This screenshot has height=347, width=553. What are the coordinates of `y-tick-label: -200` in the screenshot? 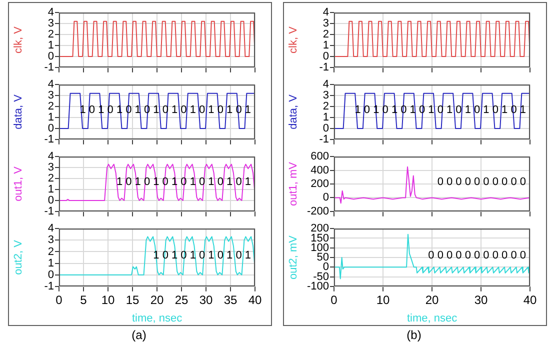 It's located at (317, 211).